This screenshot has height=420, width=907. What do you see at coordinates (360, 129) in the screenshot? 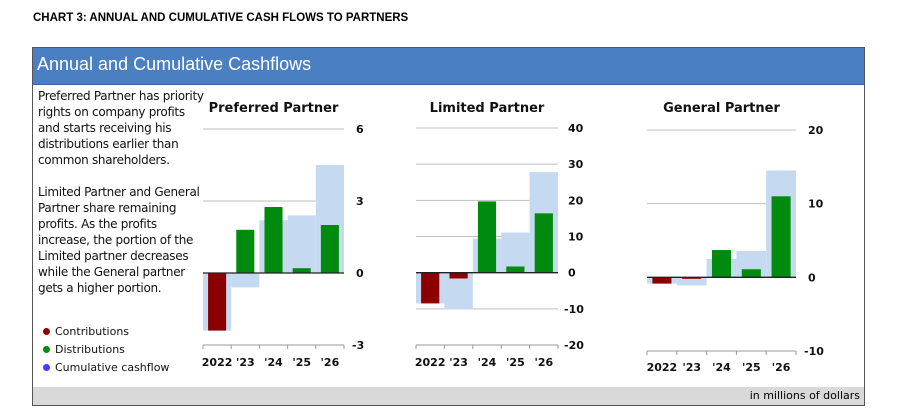
I see `y-tick-label: 6` at bounding box center [360, 129].